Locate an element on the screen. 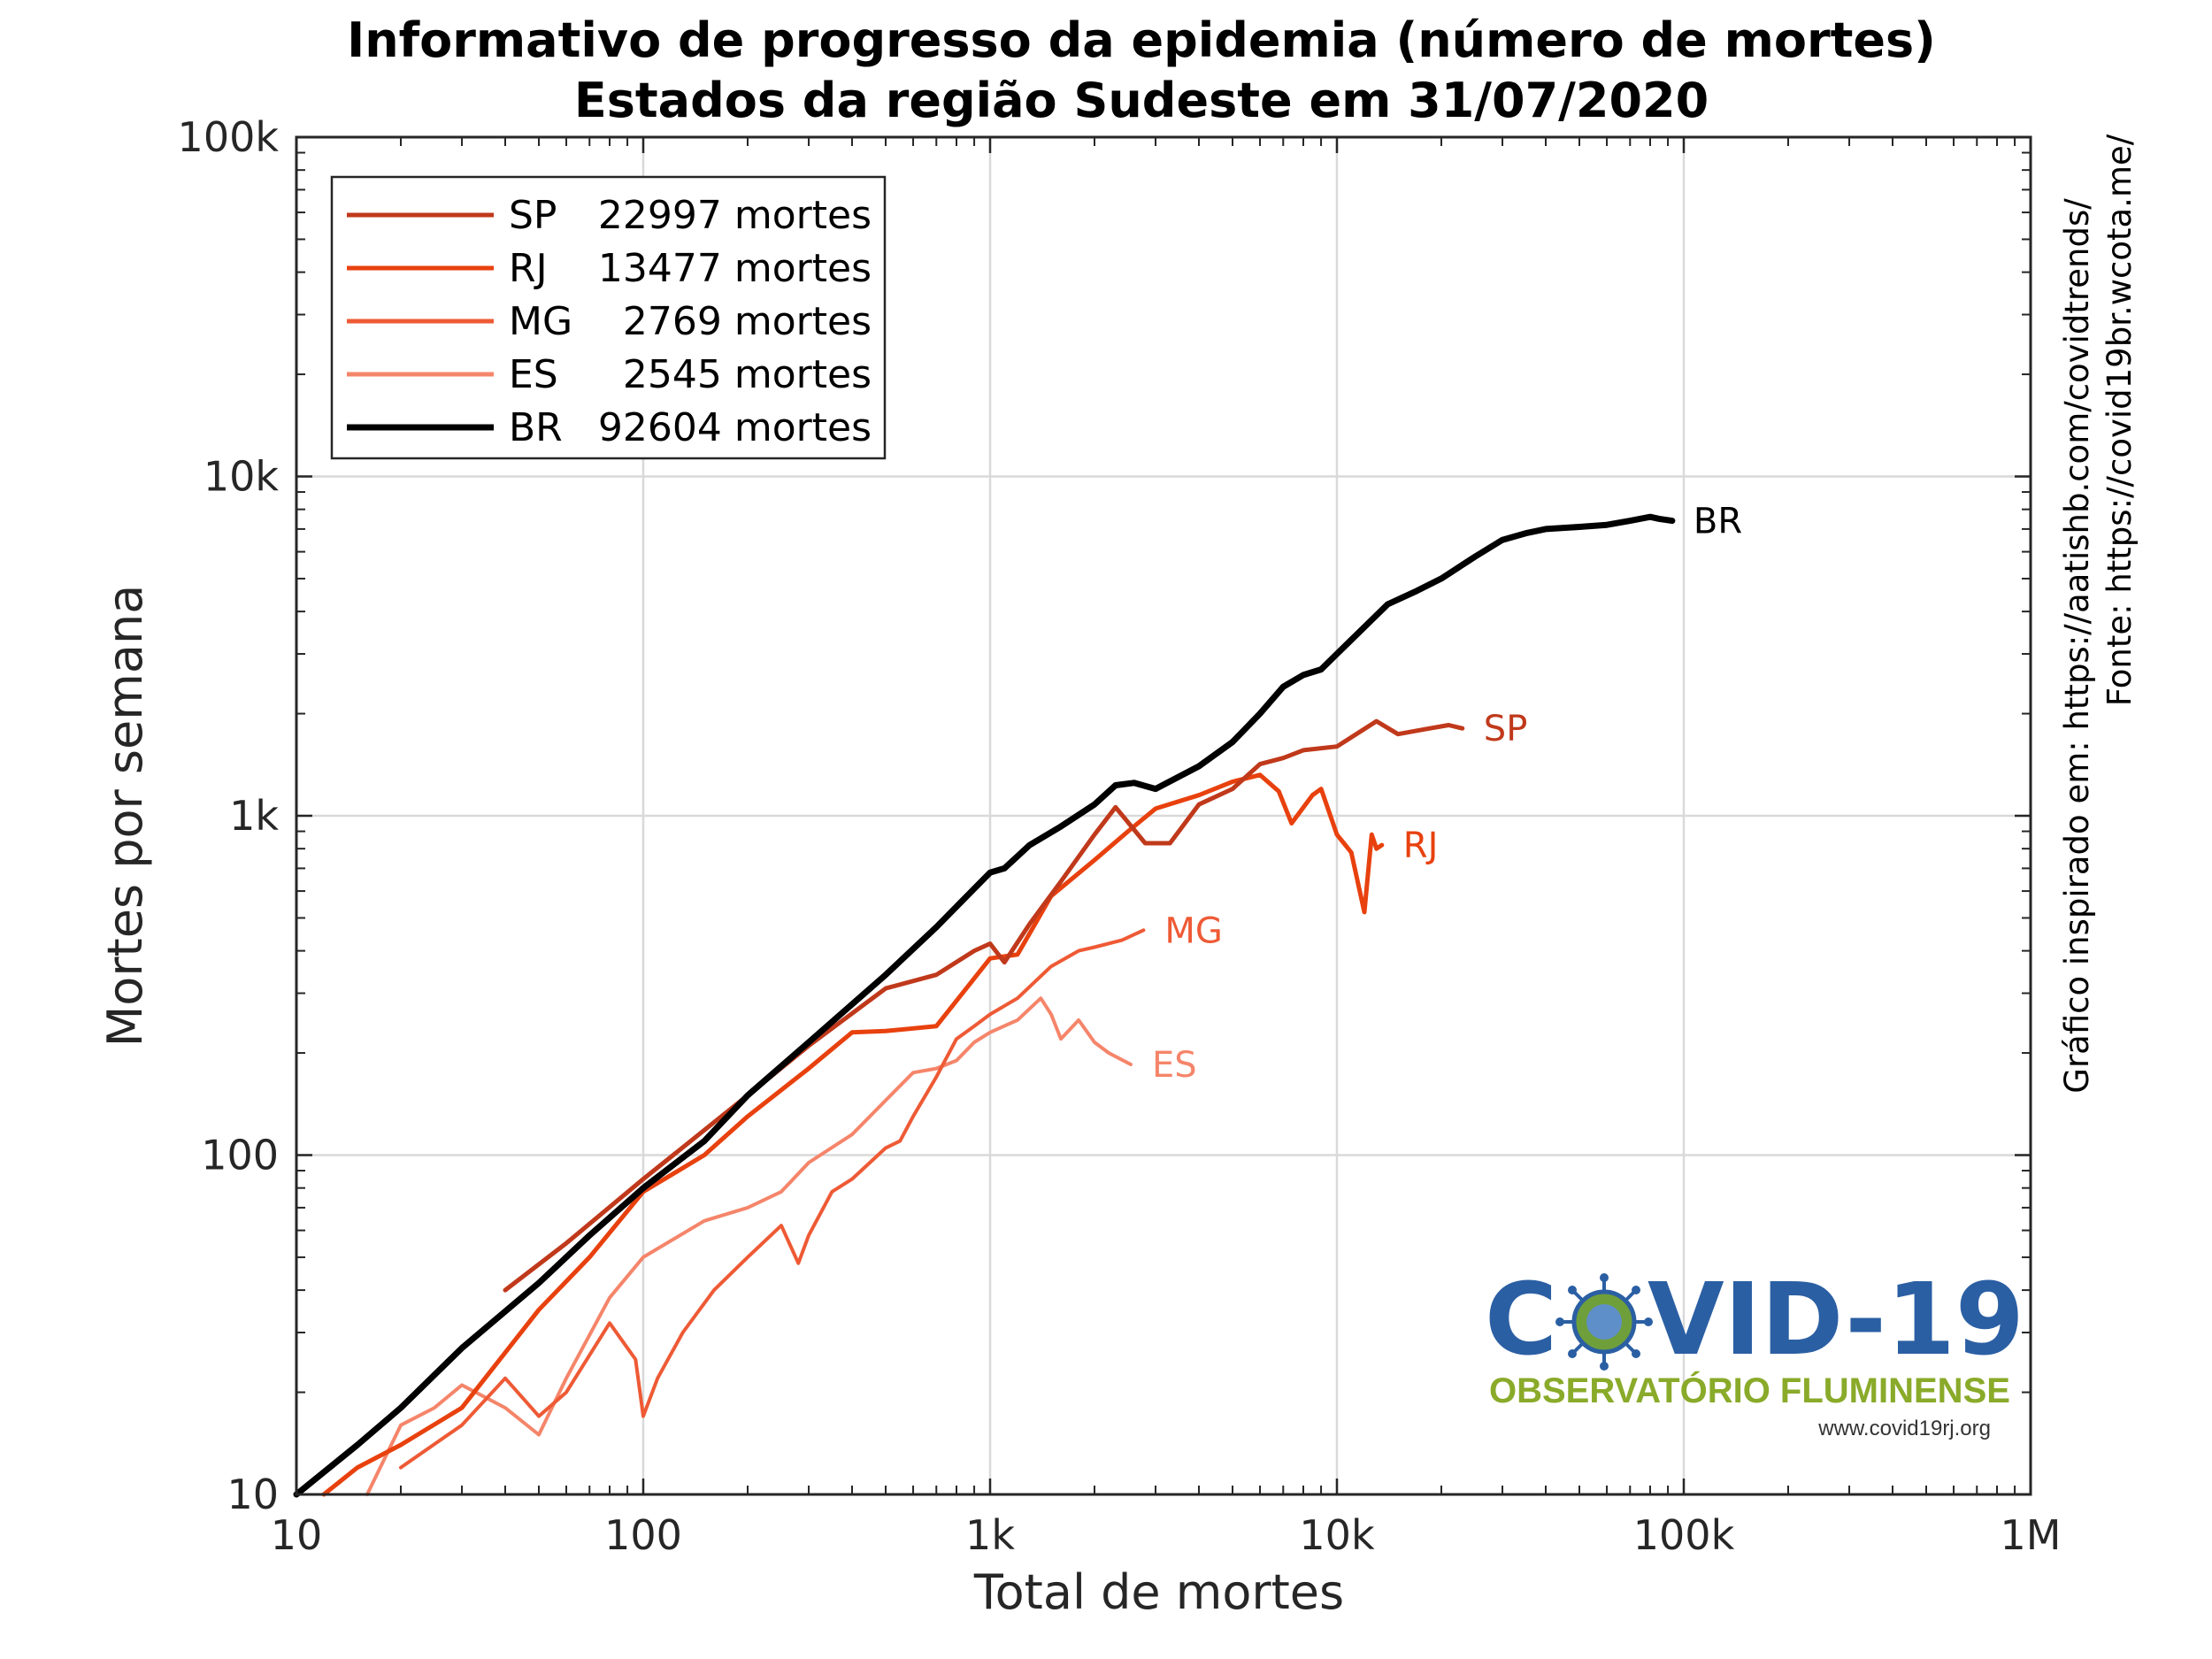 The image size is (2212, 1659). legend-count-mg: 2769 mortes is located at coordinates (748, 322).